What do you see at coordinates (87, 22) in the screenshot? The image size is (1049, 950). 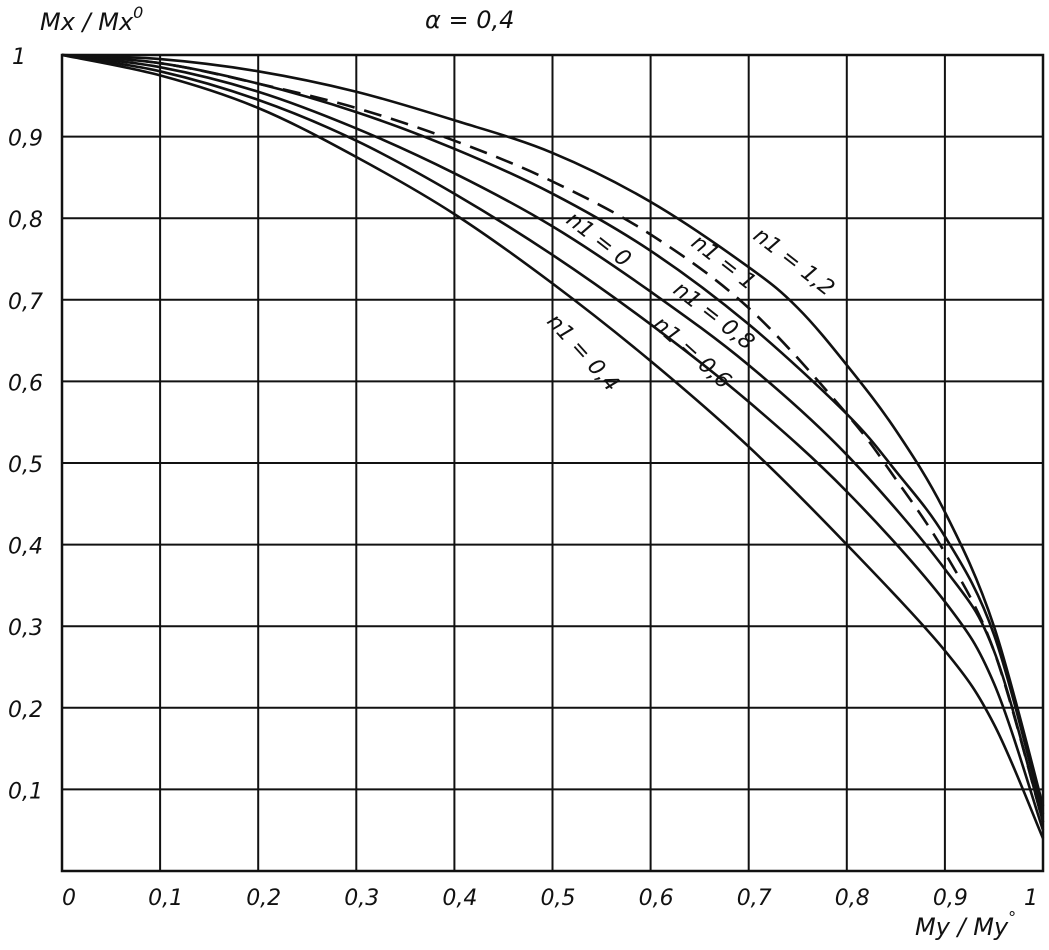 I see `y-axis-title-text: Mx / Mx` at bounding box center [87, 22].